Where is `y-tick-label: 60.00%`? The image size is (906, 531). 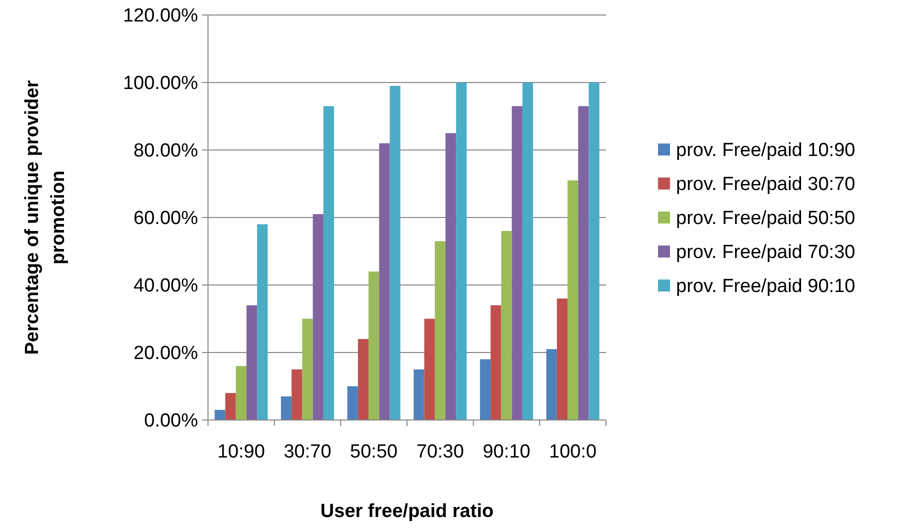 y-tick-label: 60.00% is located at coordinates (166, 219).